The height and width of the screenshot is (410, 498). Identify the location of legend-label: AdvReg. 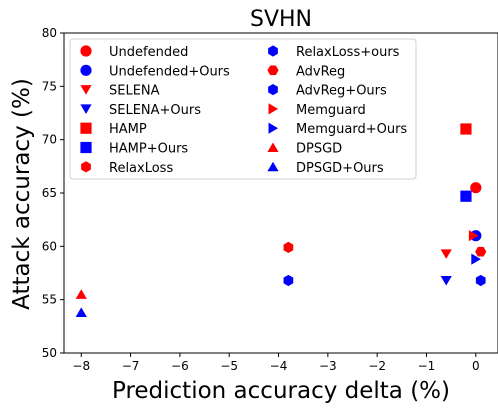
(320, 71).